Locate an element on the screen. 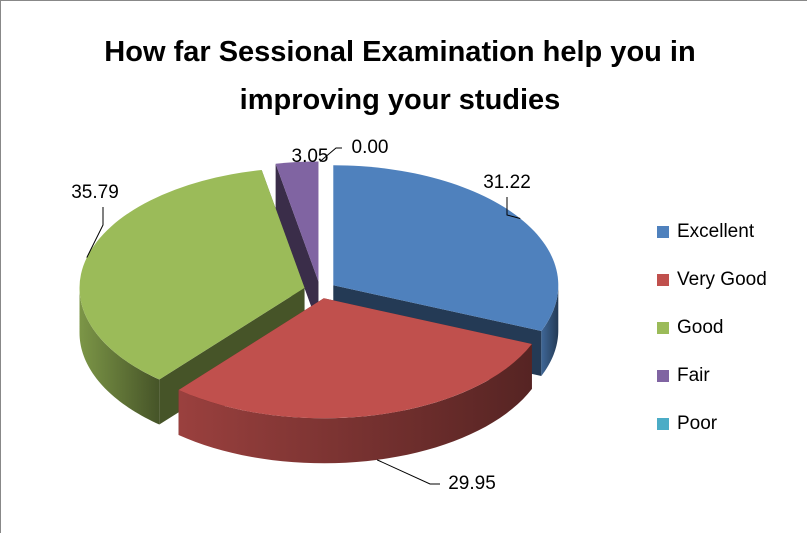 This screenshot has height=533, width=807. legend-label: Excellent is located at coordinates (716, 231).